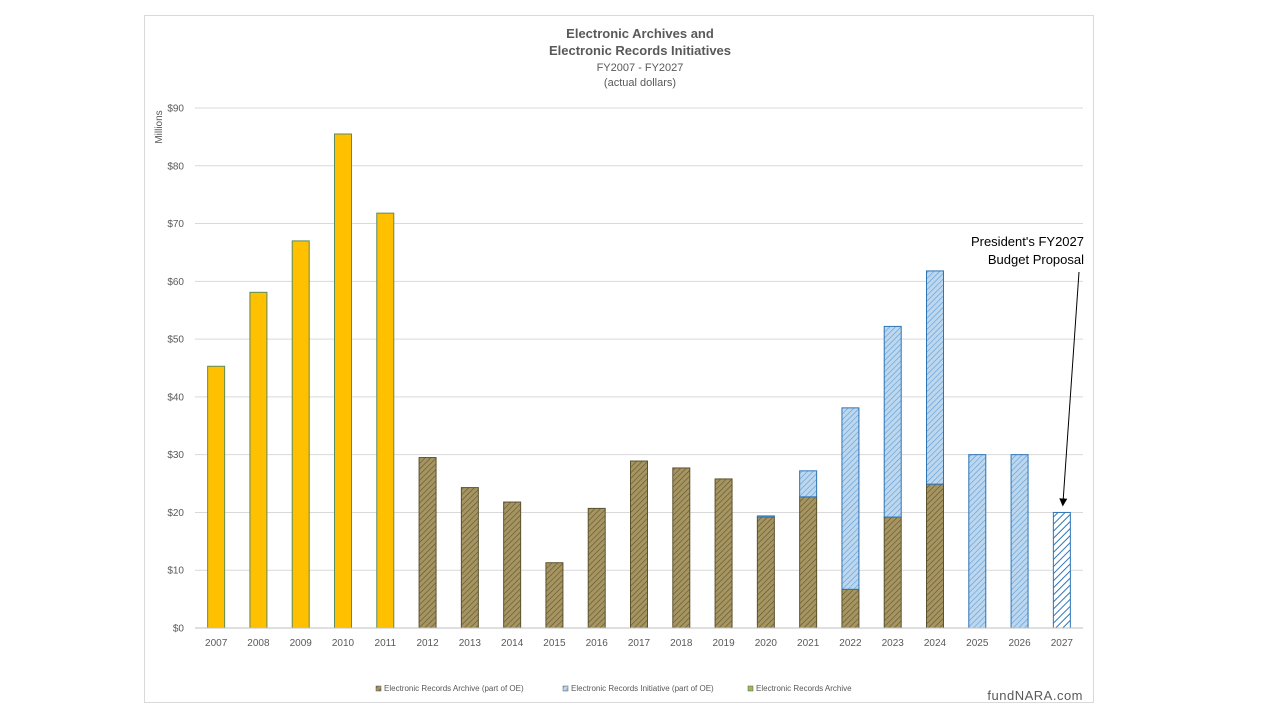  I want to click on x-tick-label: 2011, so click(386, 643).